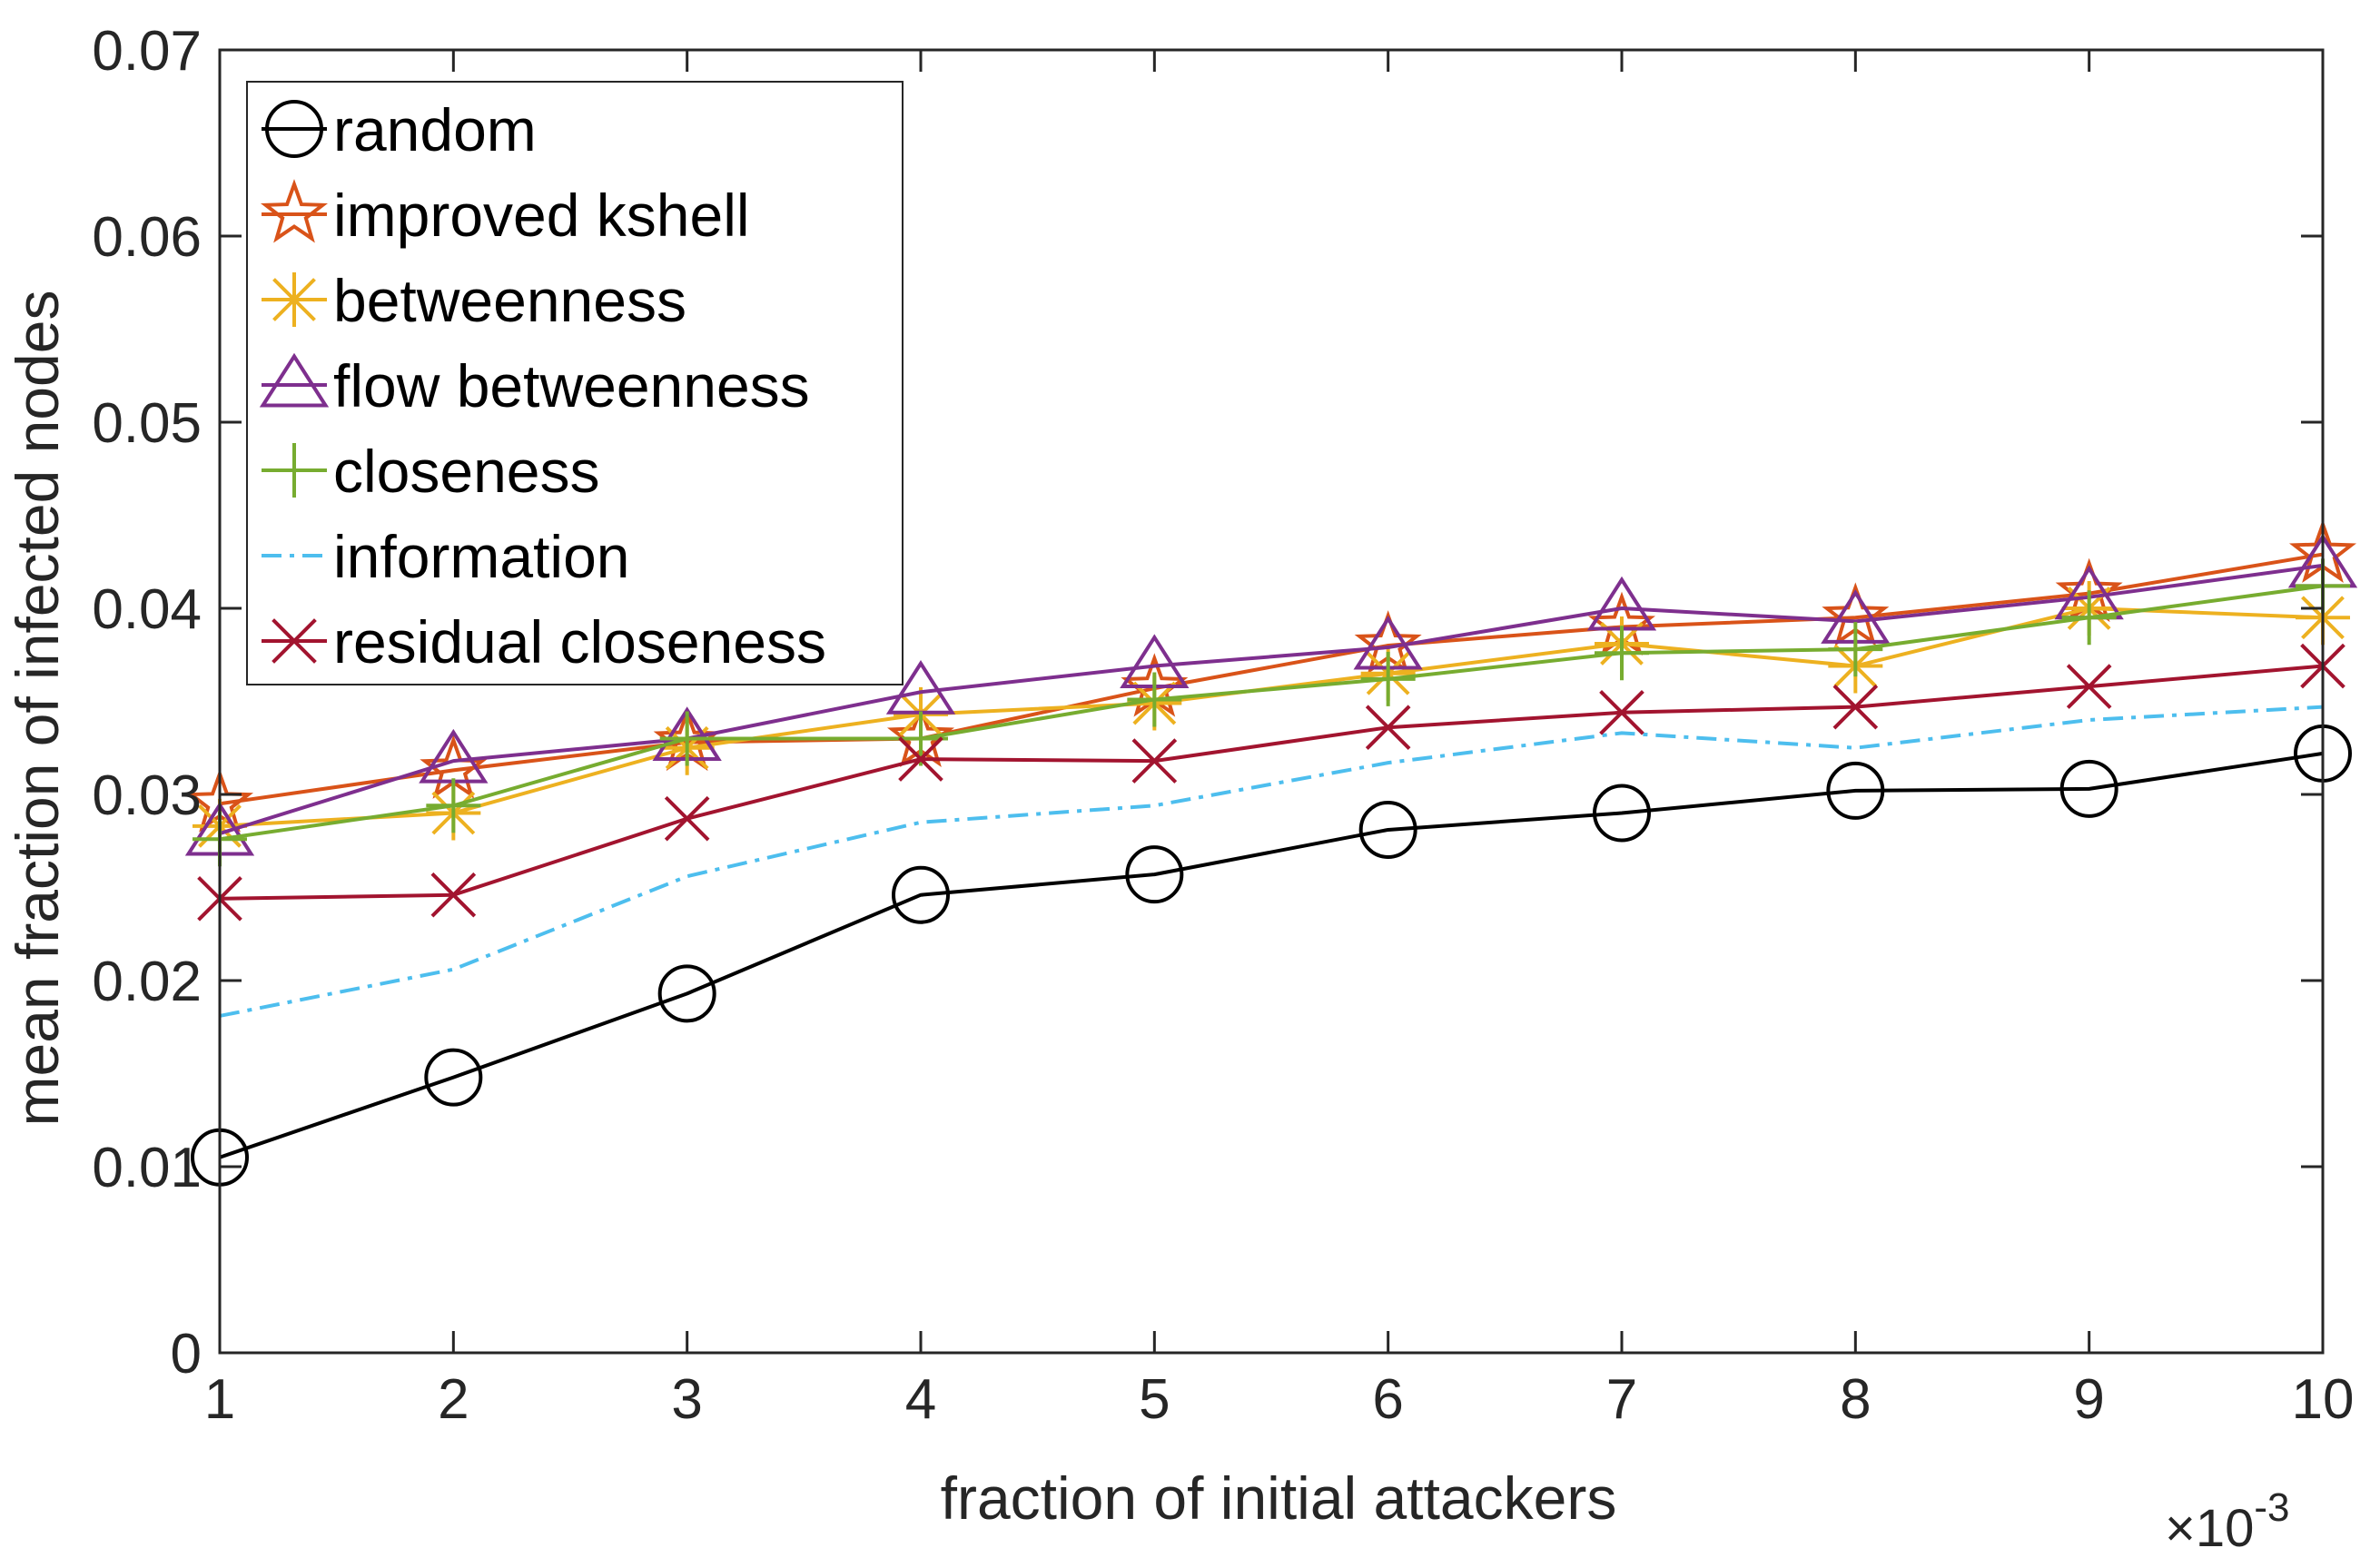 This screenshot has height=1548, width=2380. What do you see at coordinates (482, 556) in the screenshot?
I see `legend-label: information` at bounding box center [482, 556].